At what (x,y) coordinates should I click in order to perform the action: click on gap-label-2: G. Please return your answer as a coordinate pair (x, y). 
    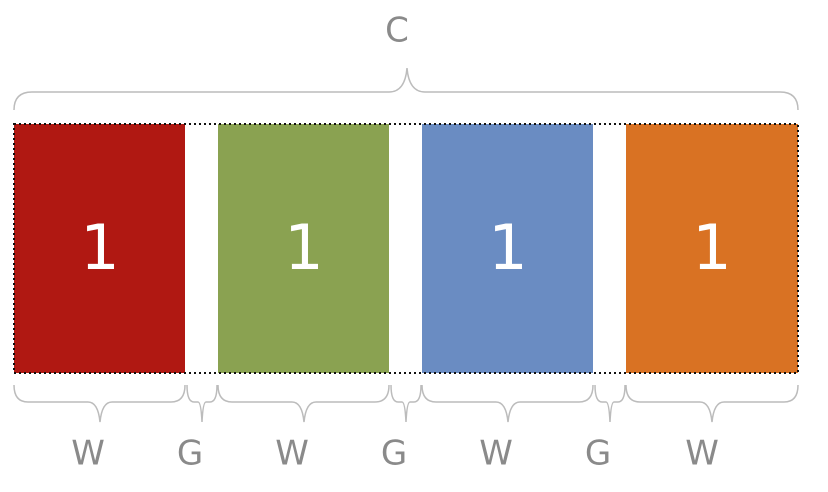
    Looking at the image, I should click on (394, 454).